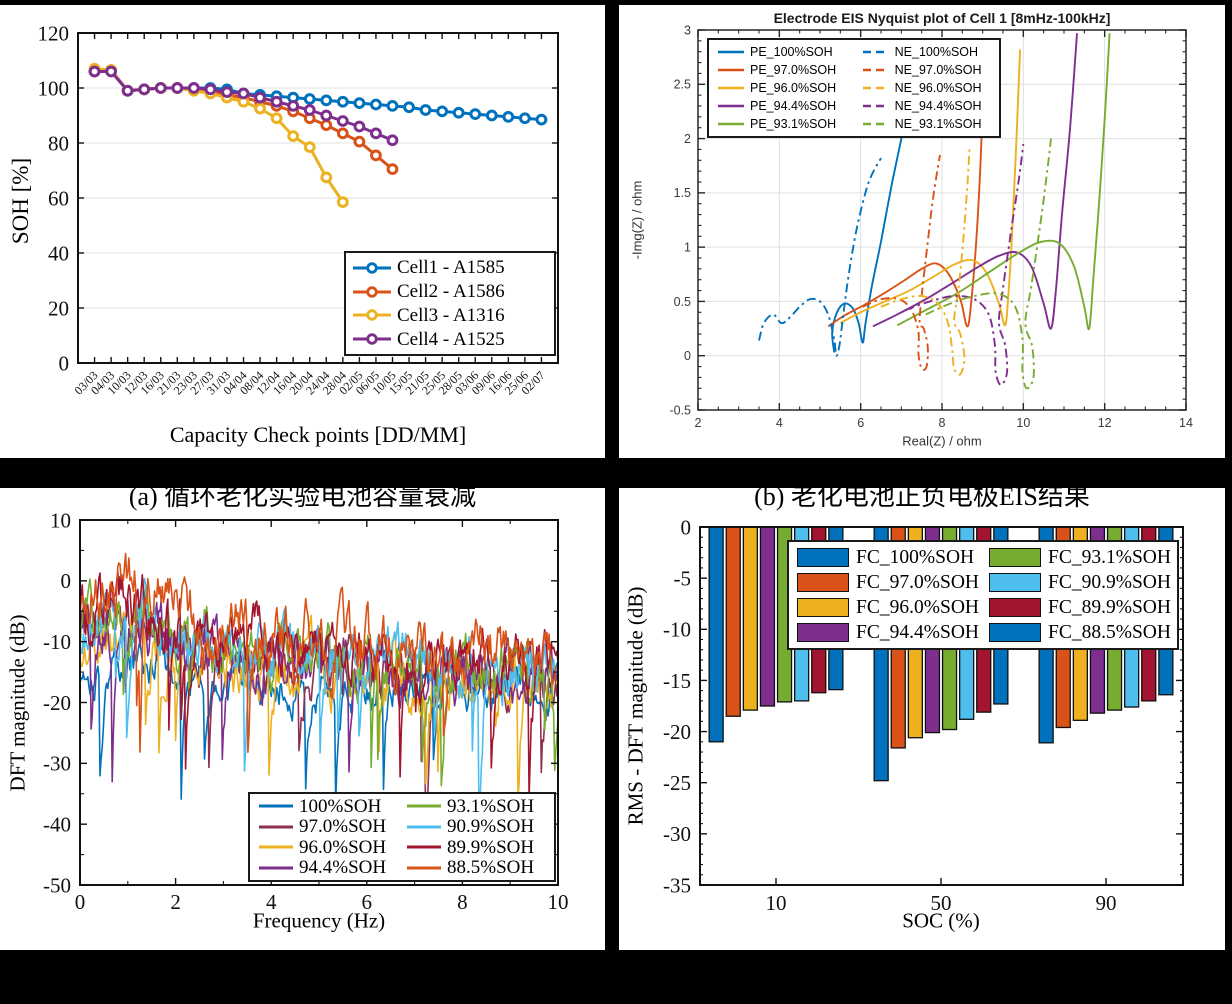  What do you see at coordinates (926, 106) in the screenshot?
I see `legend-item: NE_94.4%SOH` at bounding box center [926, 106].